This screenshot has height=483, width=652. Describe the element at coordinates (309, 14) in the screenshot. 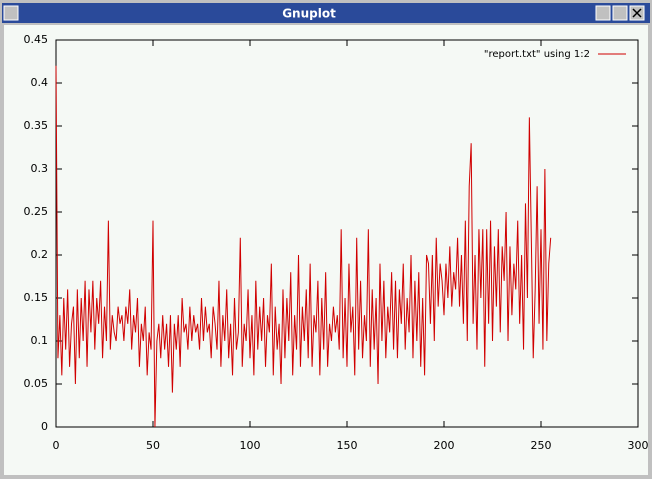

I see `window-title: Gnuplot` at that location.